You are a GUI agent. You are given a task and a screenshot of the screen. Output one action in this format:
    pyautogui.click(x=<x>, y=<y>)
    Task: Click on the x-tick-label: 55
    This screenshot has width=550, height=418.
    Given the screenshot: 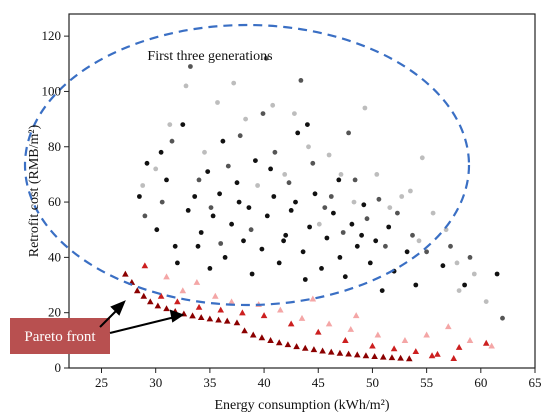 What is the action you would take?
    pyautogui.click(x=426, y=382)
    